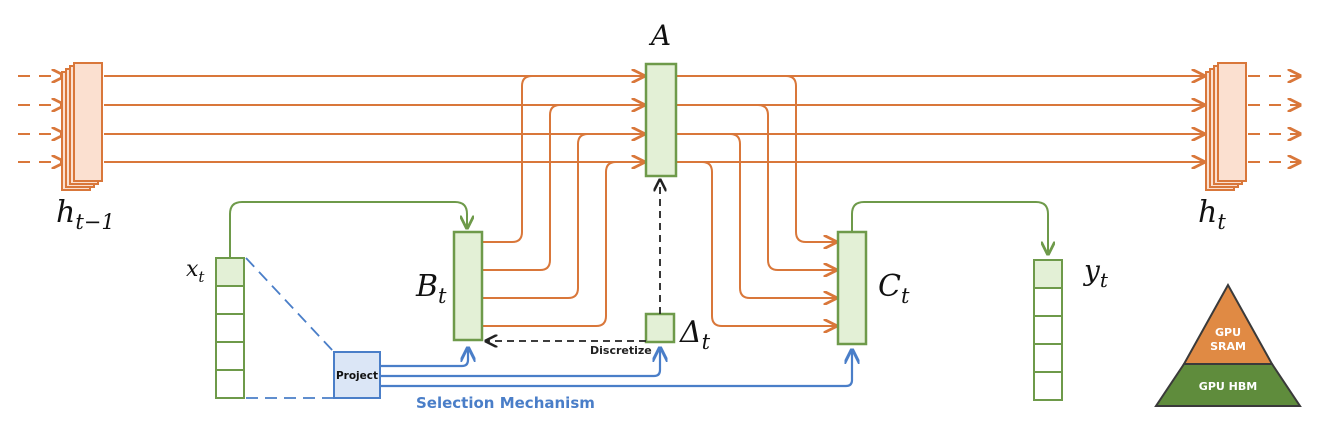 This screenshot has width=1332, height=436. Describe the element at coordinates (1226, 126) in the screenshot. I see `h-next-state-stack` at that location.